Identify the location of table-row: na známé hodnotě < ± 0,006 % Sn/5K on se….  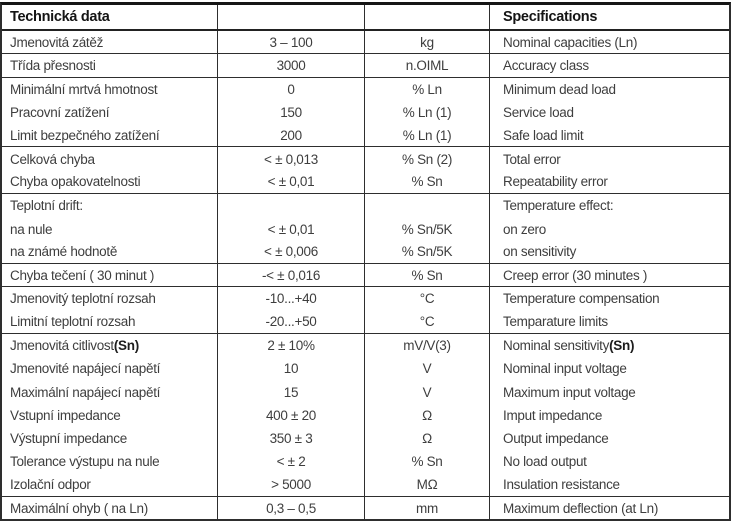
(365, 252).